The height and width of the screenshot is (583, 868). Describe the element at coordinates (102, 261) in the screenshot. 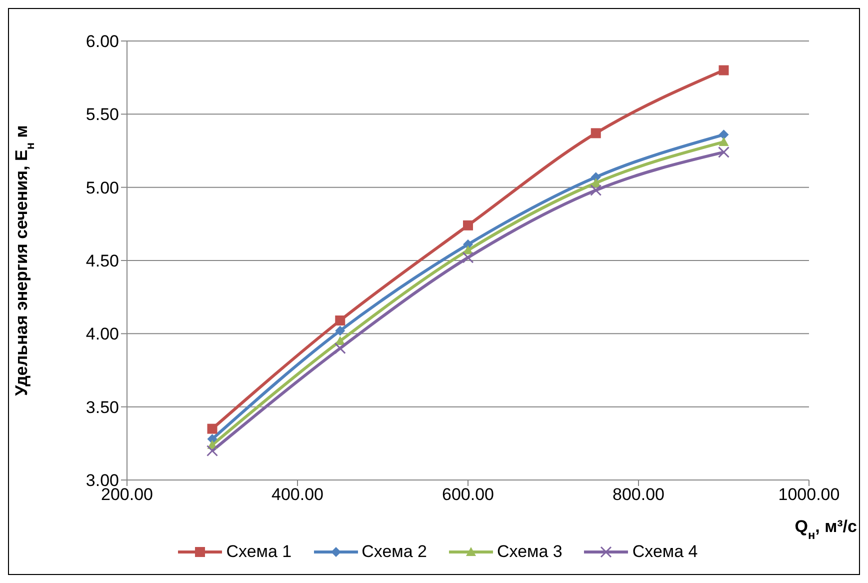

I see `y-tick-label: 4.50` at that location.